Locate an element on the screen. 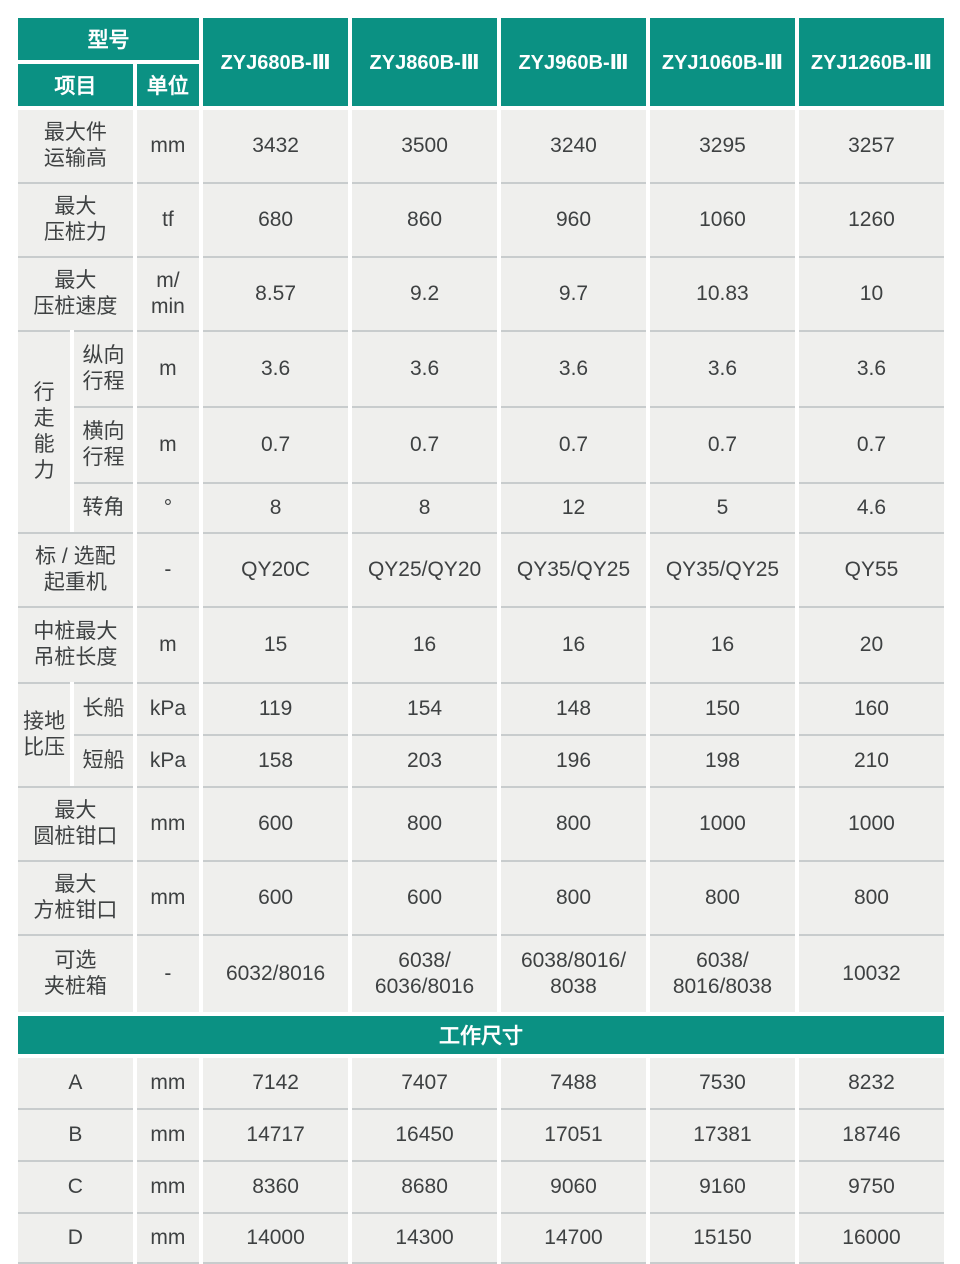  cell-value: 7142 is located at coordinates (276, 1083).